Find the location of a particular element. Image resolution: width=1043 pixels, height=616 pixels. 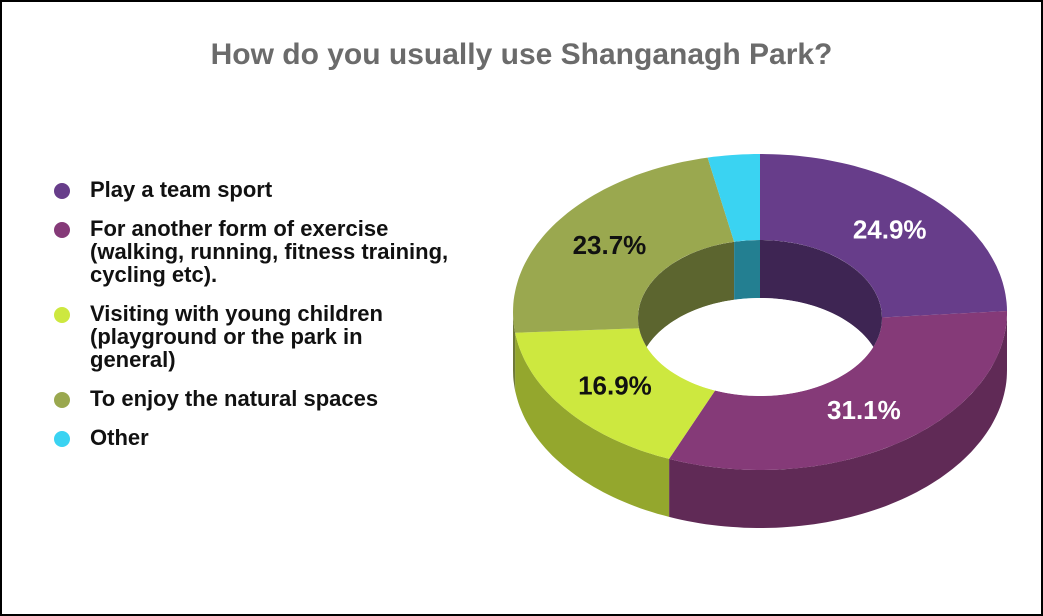

hole is located at coordinates (760, 318).